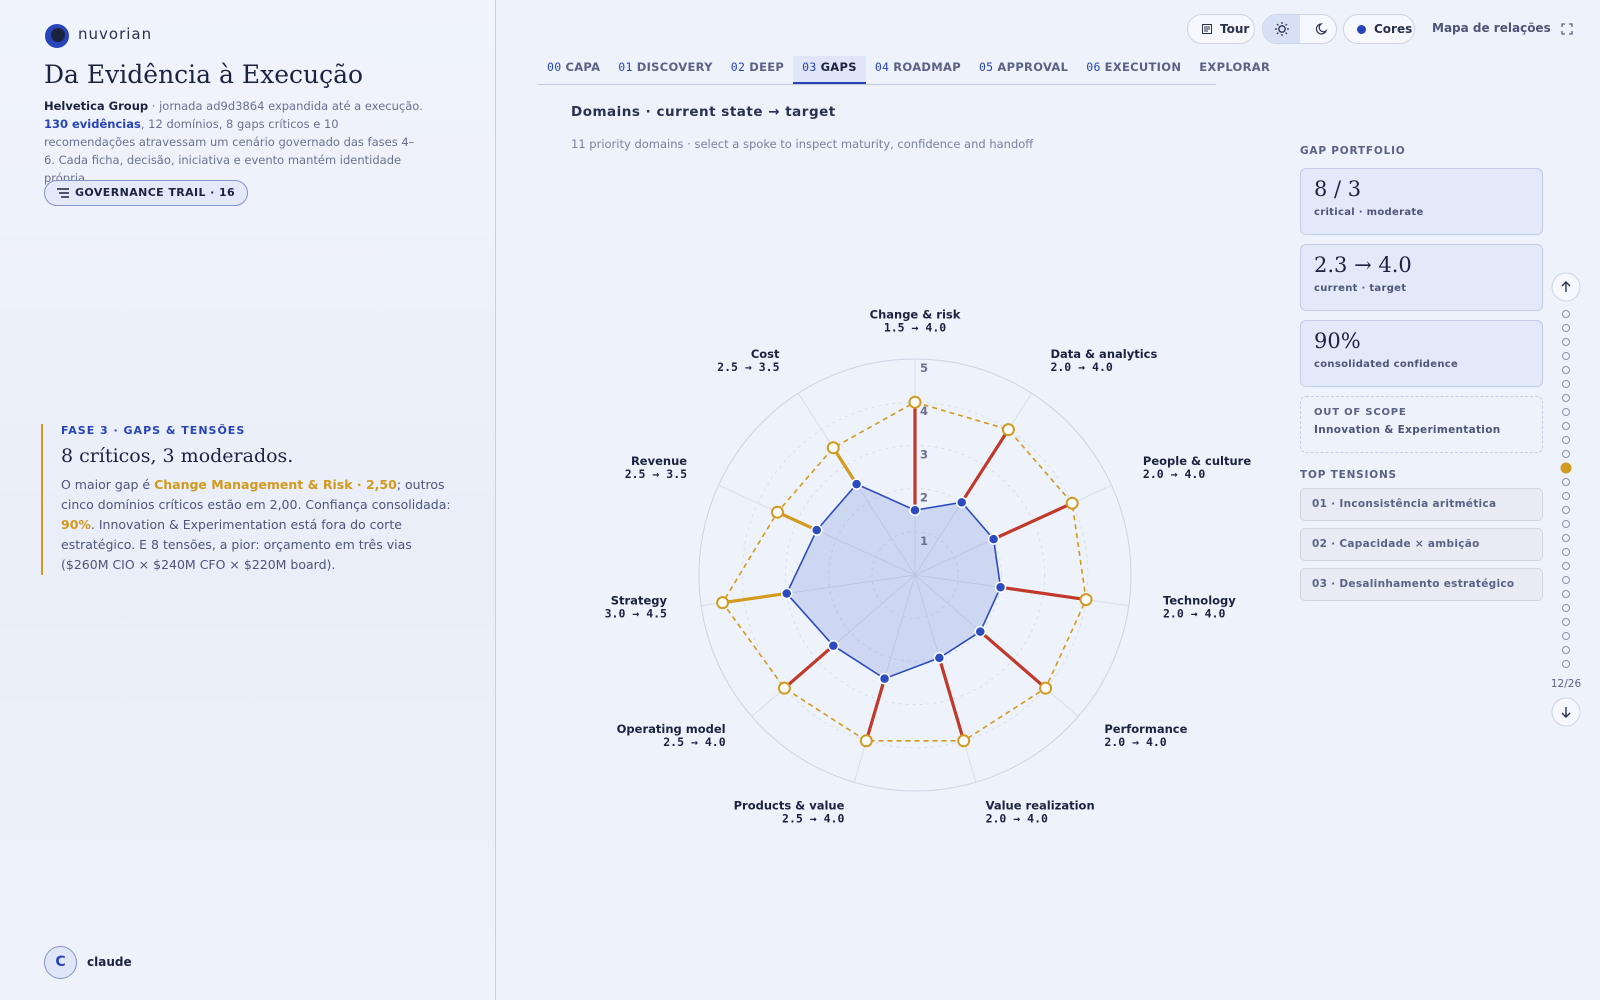 The width and height of the screenshot is (1600, 1000). What do you see at coordinates (1197, 461) in the screenshot?
I see `axis-label: People & culture` at bounding box center [1197, 461].